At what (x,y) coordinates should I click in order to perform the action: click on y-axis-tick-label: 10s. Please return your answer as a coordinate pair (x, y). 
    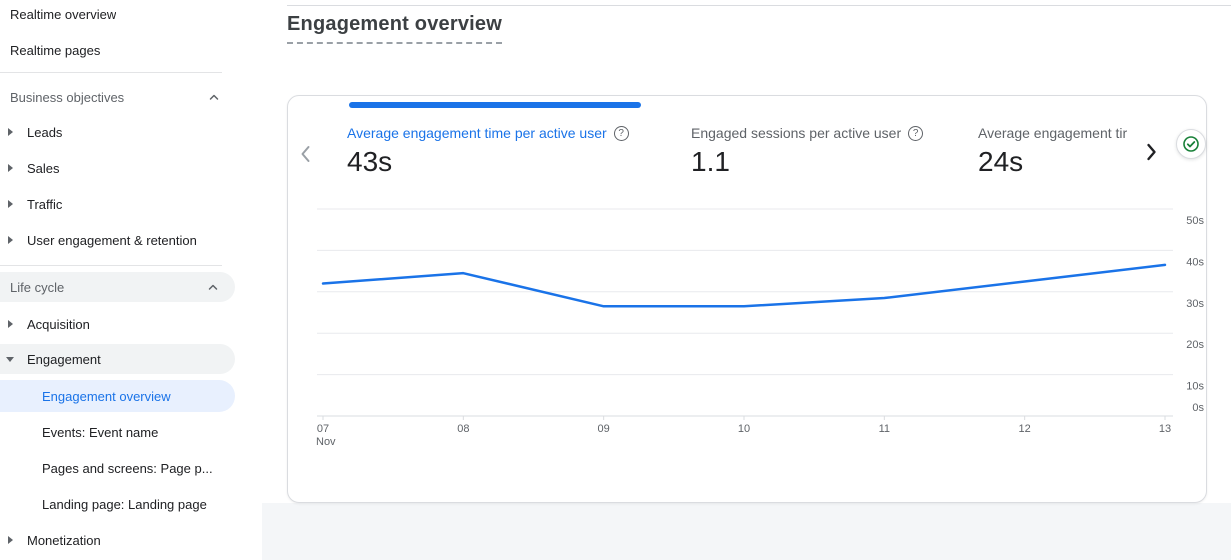
    Looking at the image, I should click on (1195, 387).